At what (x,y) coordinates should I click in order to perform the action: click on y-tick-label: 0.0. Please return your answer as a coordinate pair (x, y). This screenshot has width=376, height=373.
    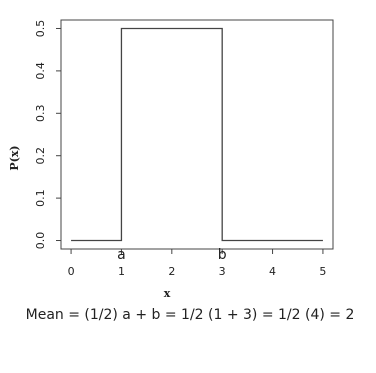
    Looking at the image, I should click on (40, 241).